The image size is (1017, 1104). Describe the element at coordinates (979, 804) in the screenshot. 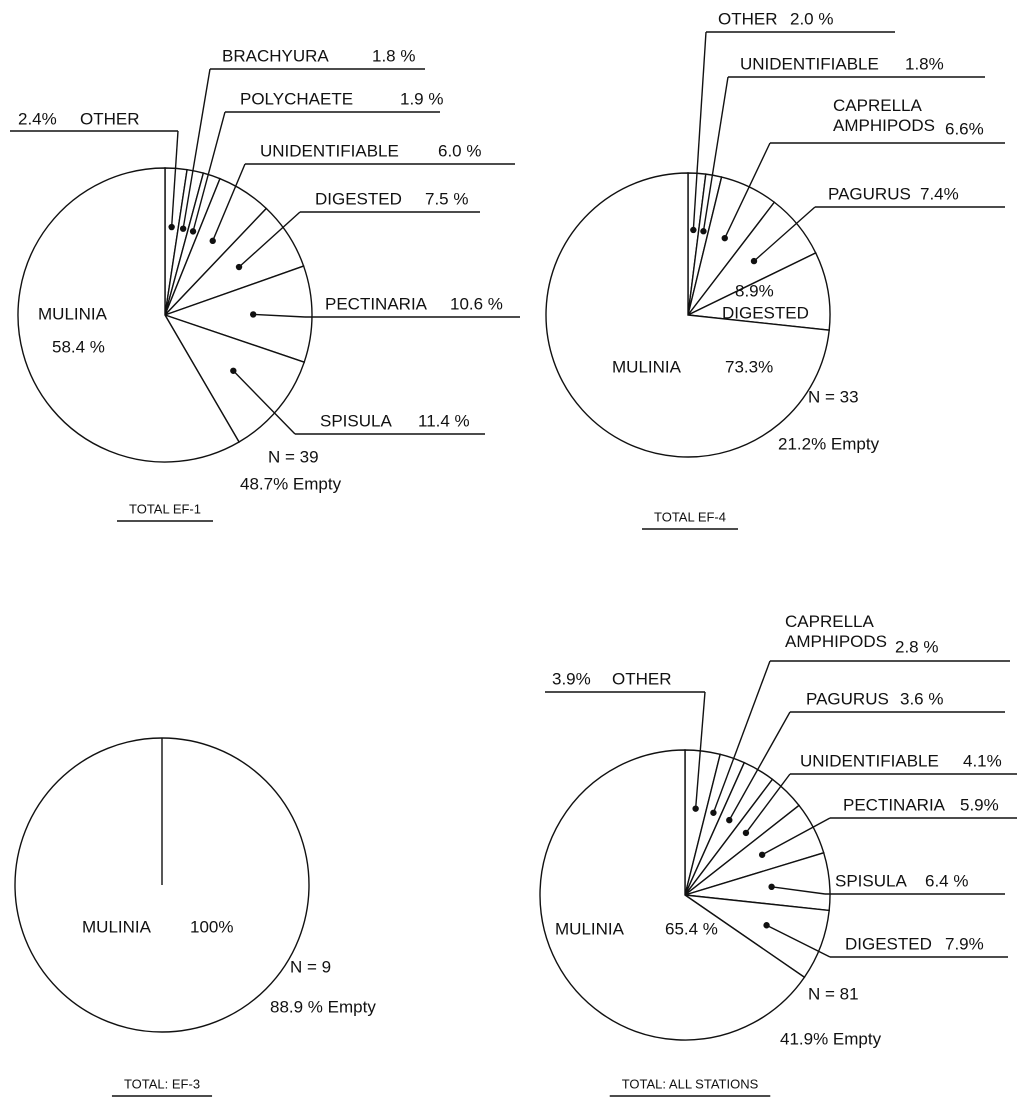

I see `slice-value-label: 5.9%` at that location.